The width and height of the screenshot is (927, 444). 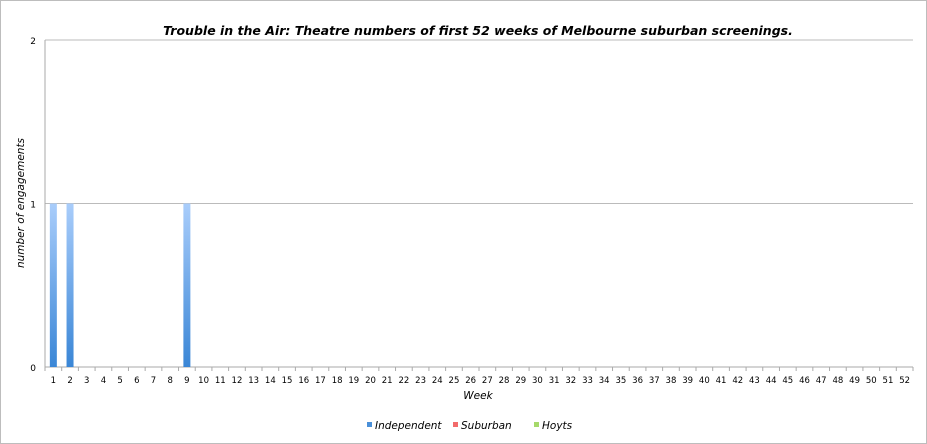 I want to click on x-tick-label: 3, so click(x=86, y=381).